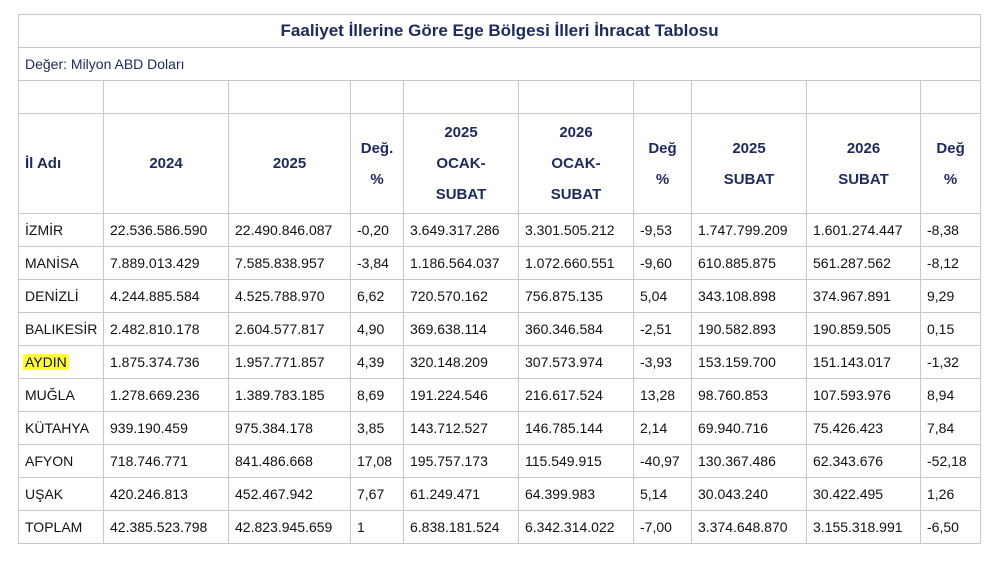 The height and width of the screenshot is (563, 1000). I want to click on value-cell: 7,67, so click(377, 494).